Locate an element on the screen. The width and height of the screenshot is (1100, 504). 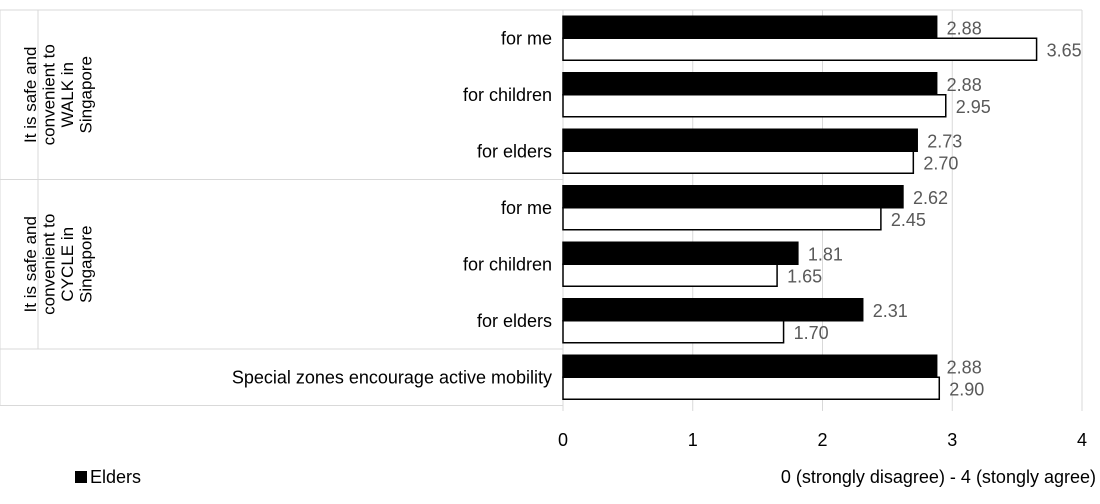
x-tick-label: 3 is located at coordinates (952, 440).